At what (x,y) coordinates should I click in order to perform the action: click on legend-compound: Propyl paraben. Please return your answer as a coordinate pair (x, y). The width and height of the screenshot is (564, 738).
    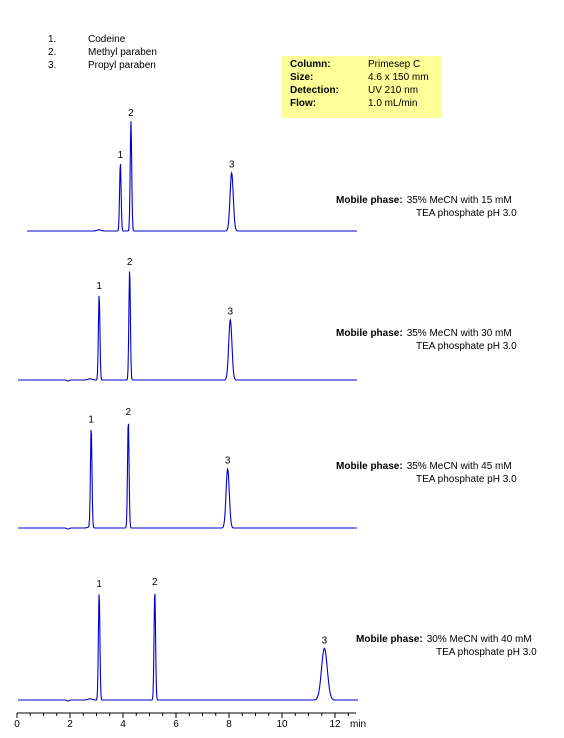
    Looking at the image, I should click on (122, 65).